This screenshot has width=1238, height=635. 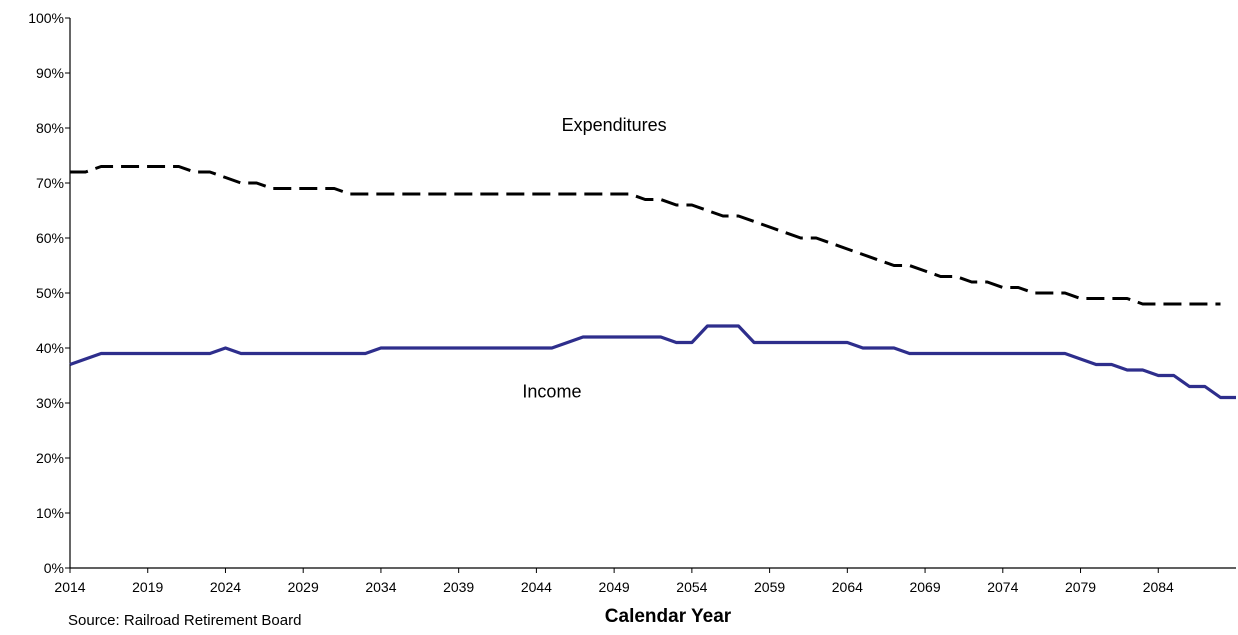 What do you see at coordinates (54, 568) in the screenshot?
I see `y-tick-label: 0%` at bounding box center [54, 568].